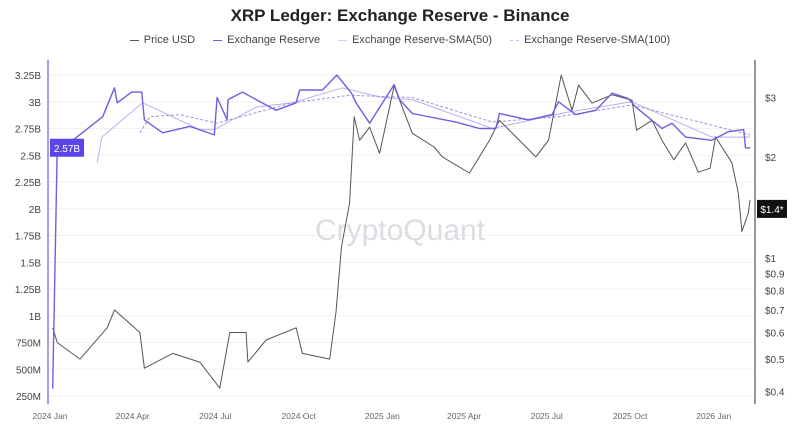  Describe the element at coordinates (28, 397) in the screenshot. I see `y-left-tick-label: 250M` at that location.